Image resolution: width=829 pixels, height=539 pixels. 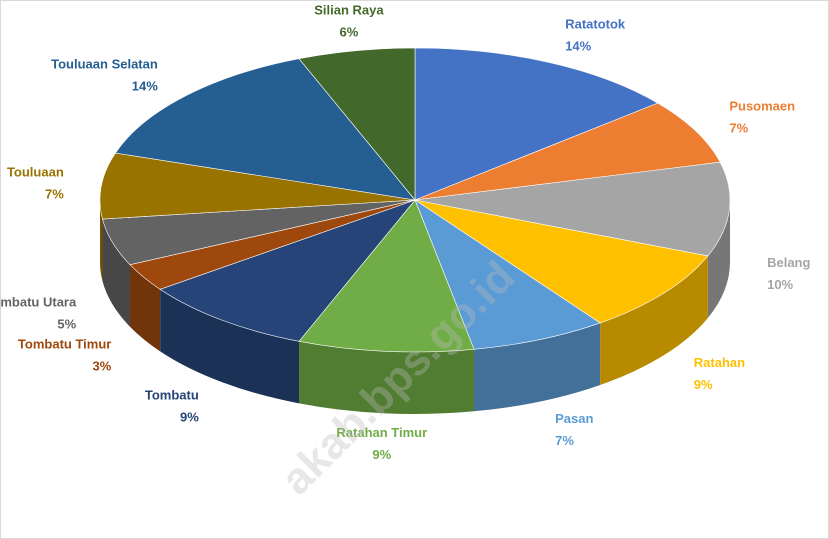 What do you see at coordinates (780, 284) in the screenshot?
I see `slice-value-label: 10%` at bounding box center [780, 284].